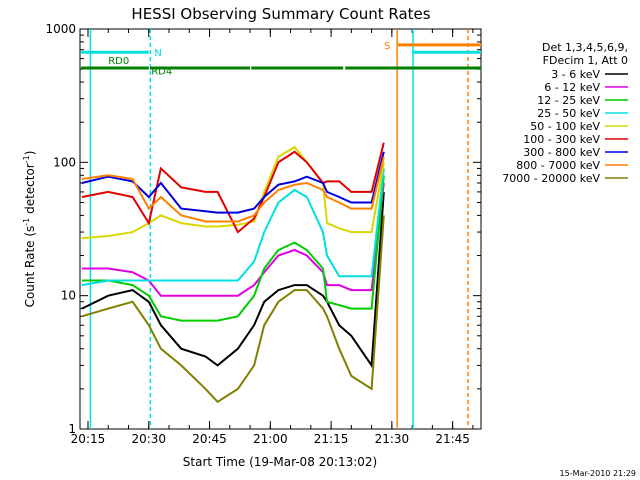 The height and width of the screenshot is (480, 640). What do you see at coordinates (118, 61) in the screenshot?
I see `flag-label: RD0` at bounding box center [118, 61].